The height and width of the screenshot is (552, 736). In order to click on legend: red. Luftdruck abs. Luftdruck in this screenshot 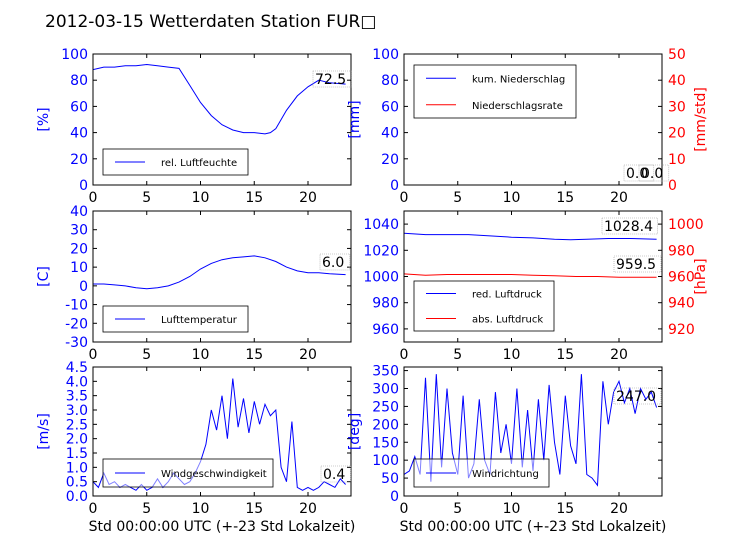, I will do `click(484, 306)`.